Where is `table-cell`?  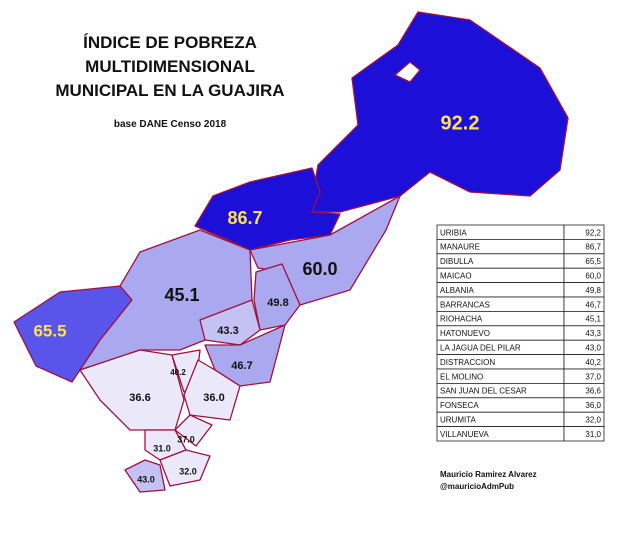 table-cell is located at coordinates (584, 434).